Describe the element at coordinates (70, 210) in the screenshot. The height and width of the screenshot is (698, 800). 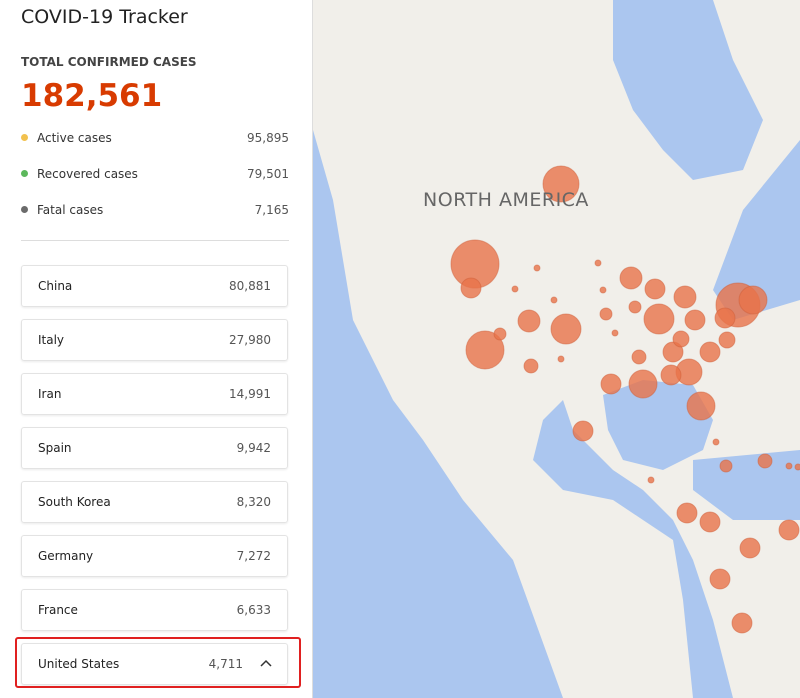
I see `stat-label: Fatal cases` at that location.